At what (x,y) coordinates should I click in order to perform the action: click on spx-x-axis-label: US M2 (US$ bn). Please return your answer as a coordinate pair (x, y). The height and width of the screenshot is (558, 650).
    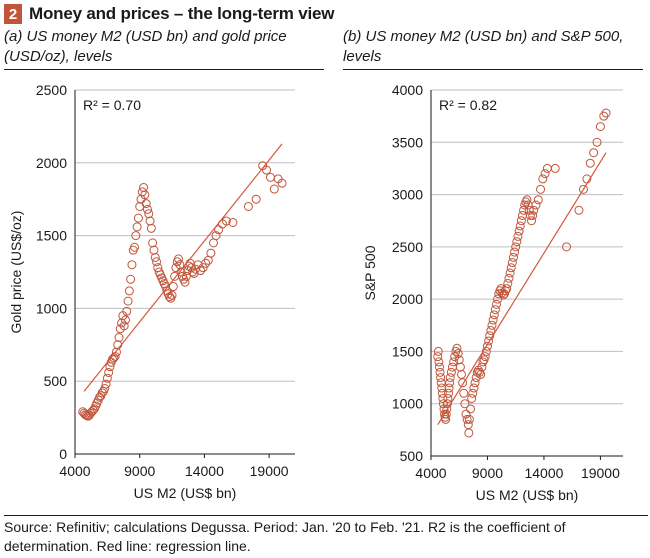
    Looking at the image, I should click on (527, 495).